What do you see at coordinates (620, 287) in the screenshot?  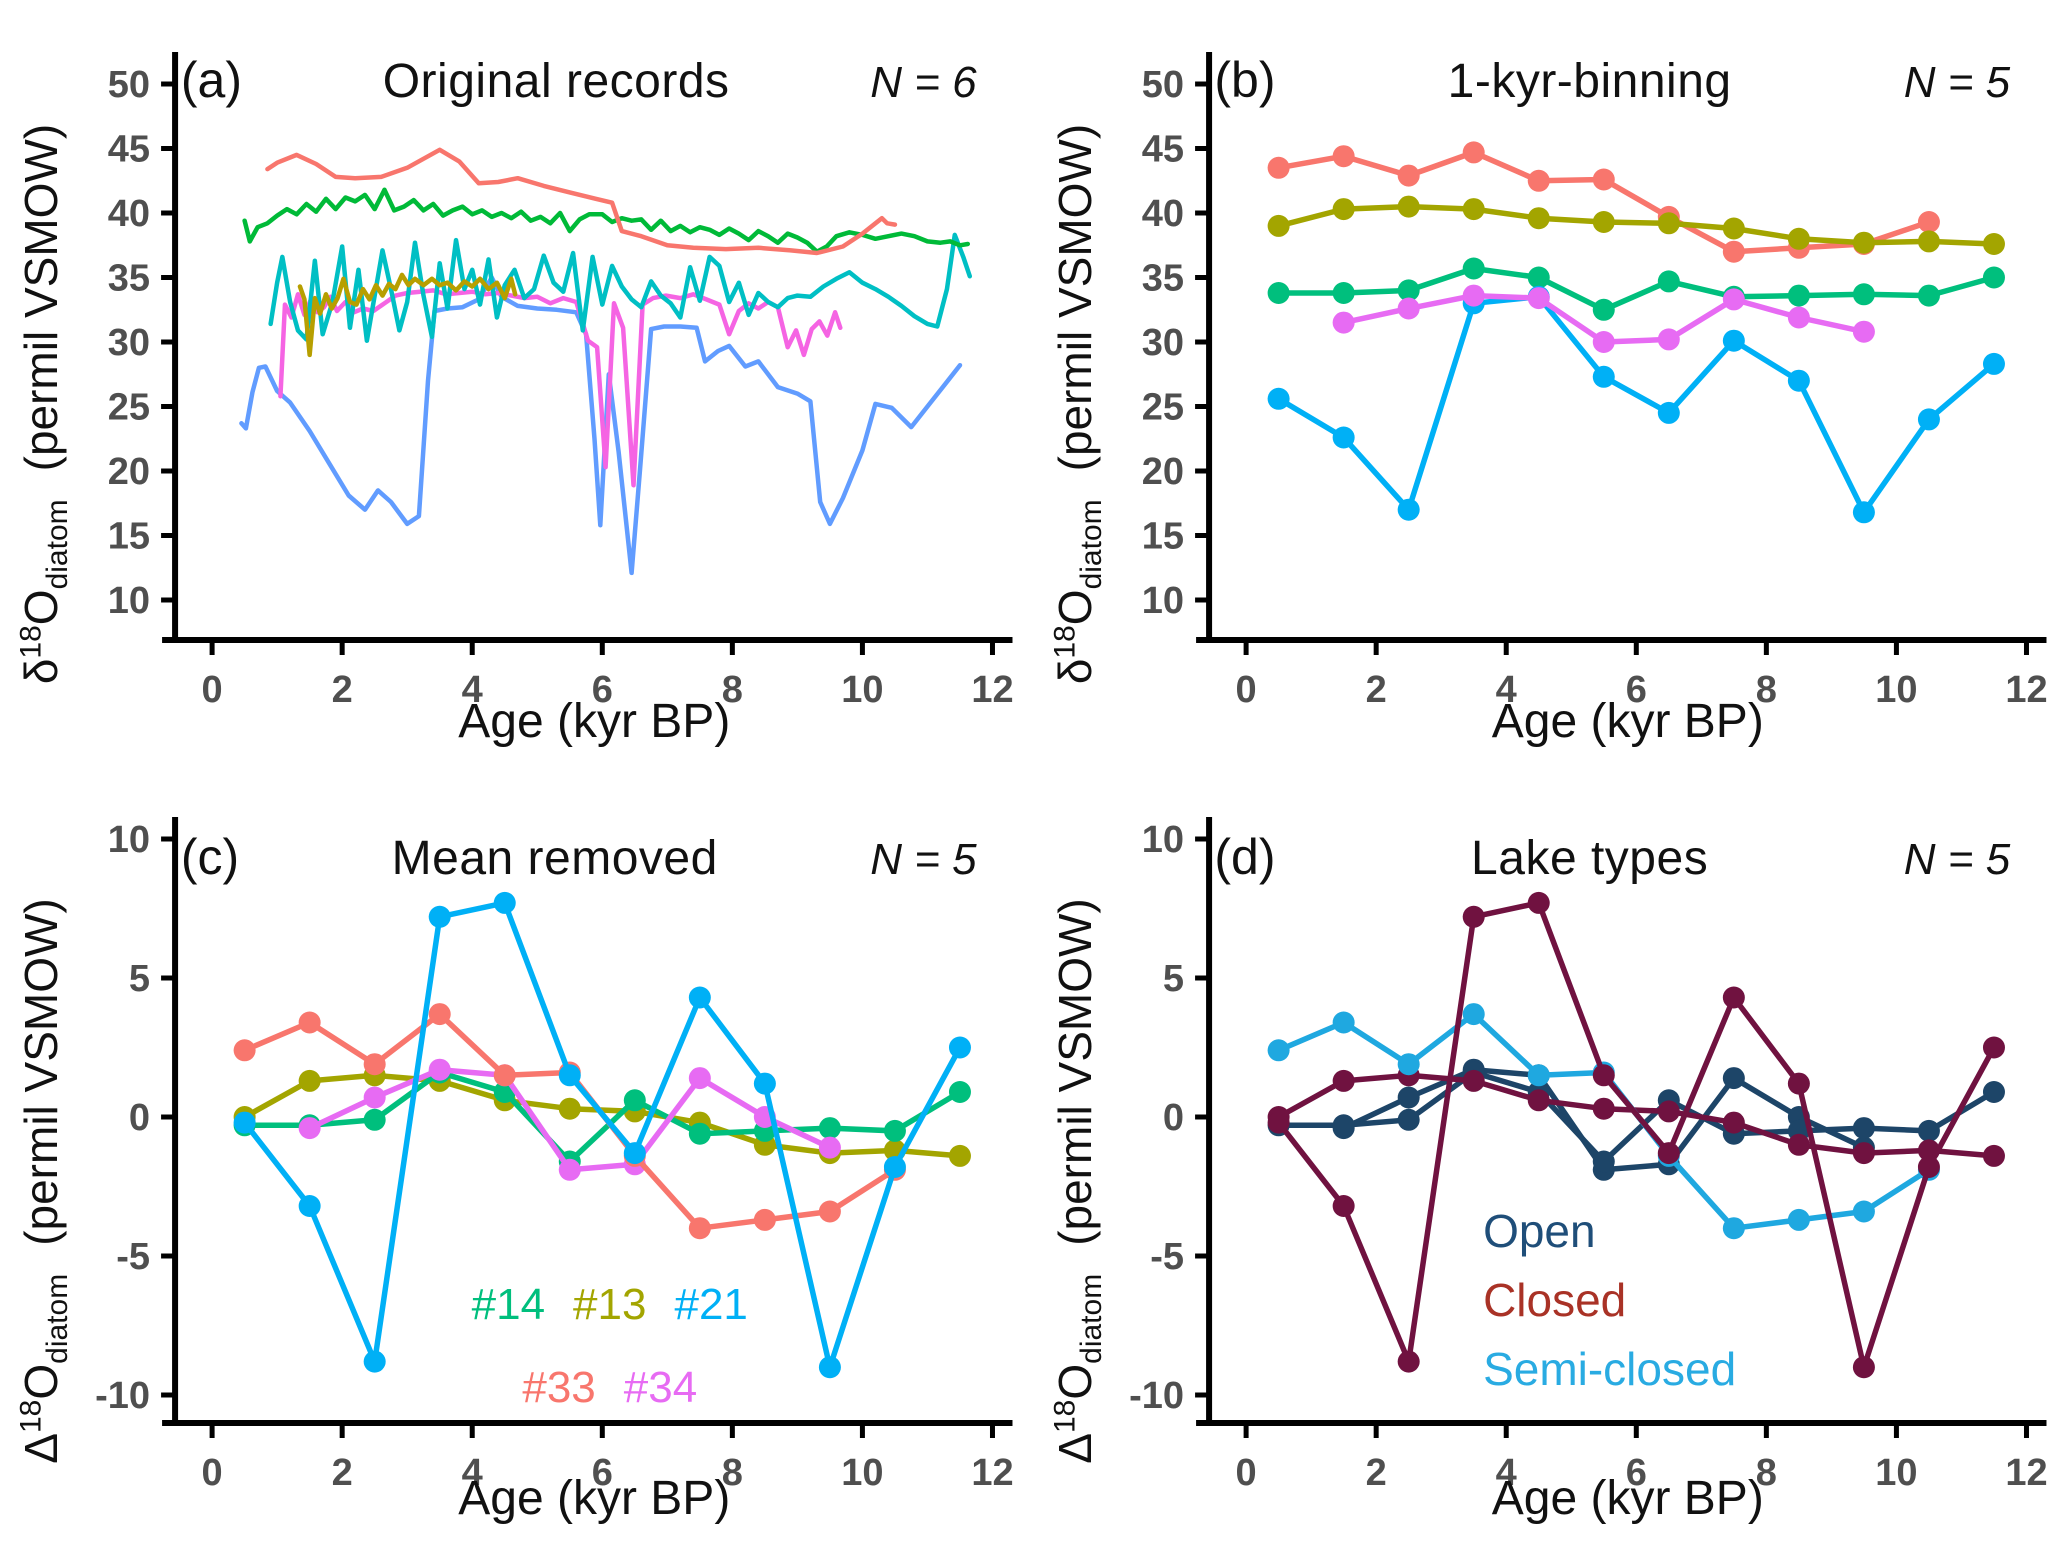 I see `series-teal-record-line` at bounding box center [620, 287].